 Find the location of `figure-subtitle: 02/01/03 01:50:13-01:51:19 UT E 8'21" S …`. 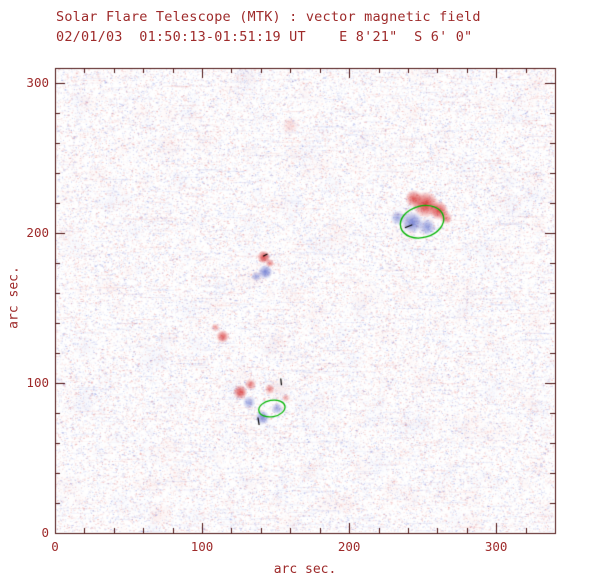

figure-subtitle: 02/01/03 01:50:13-01:51:19 UT E 8'21" S … is located at coordinates (264, 37).